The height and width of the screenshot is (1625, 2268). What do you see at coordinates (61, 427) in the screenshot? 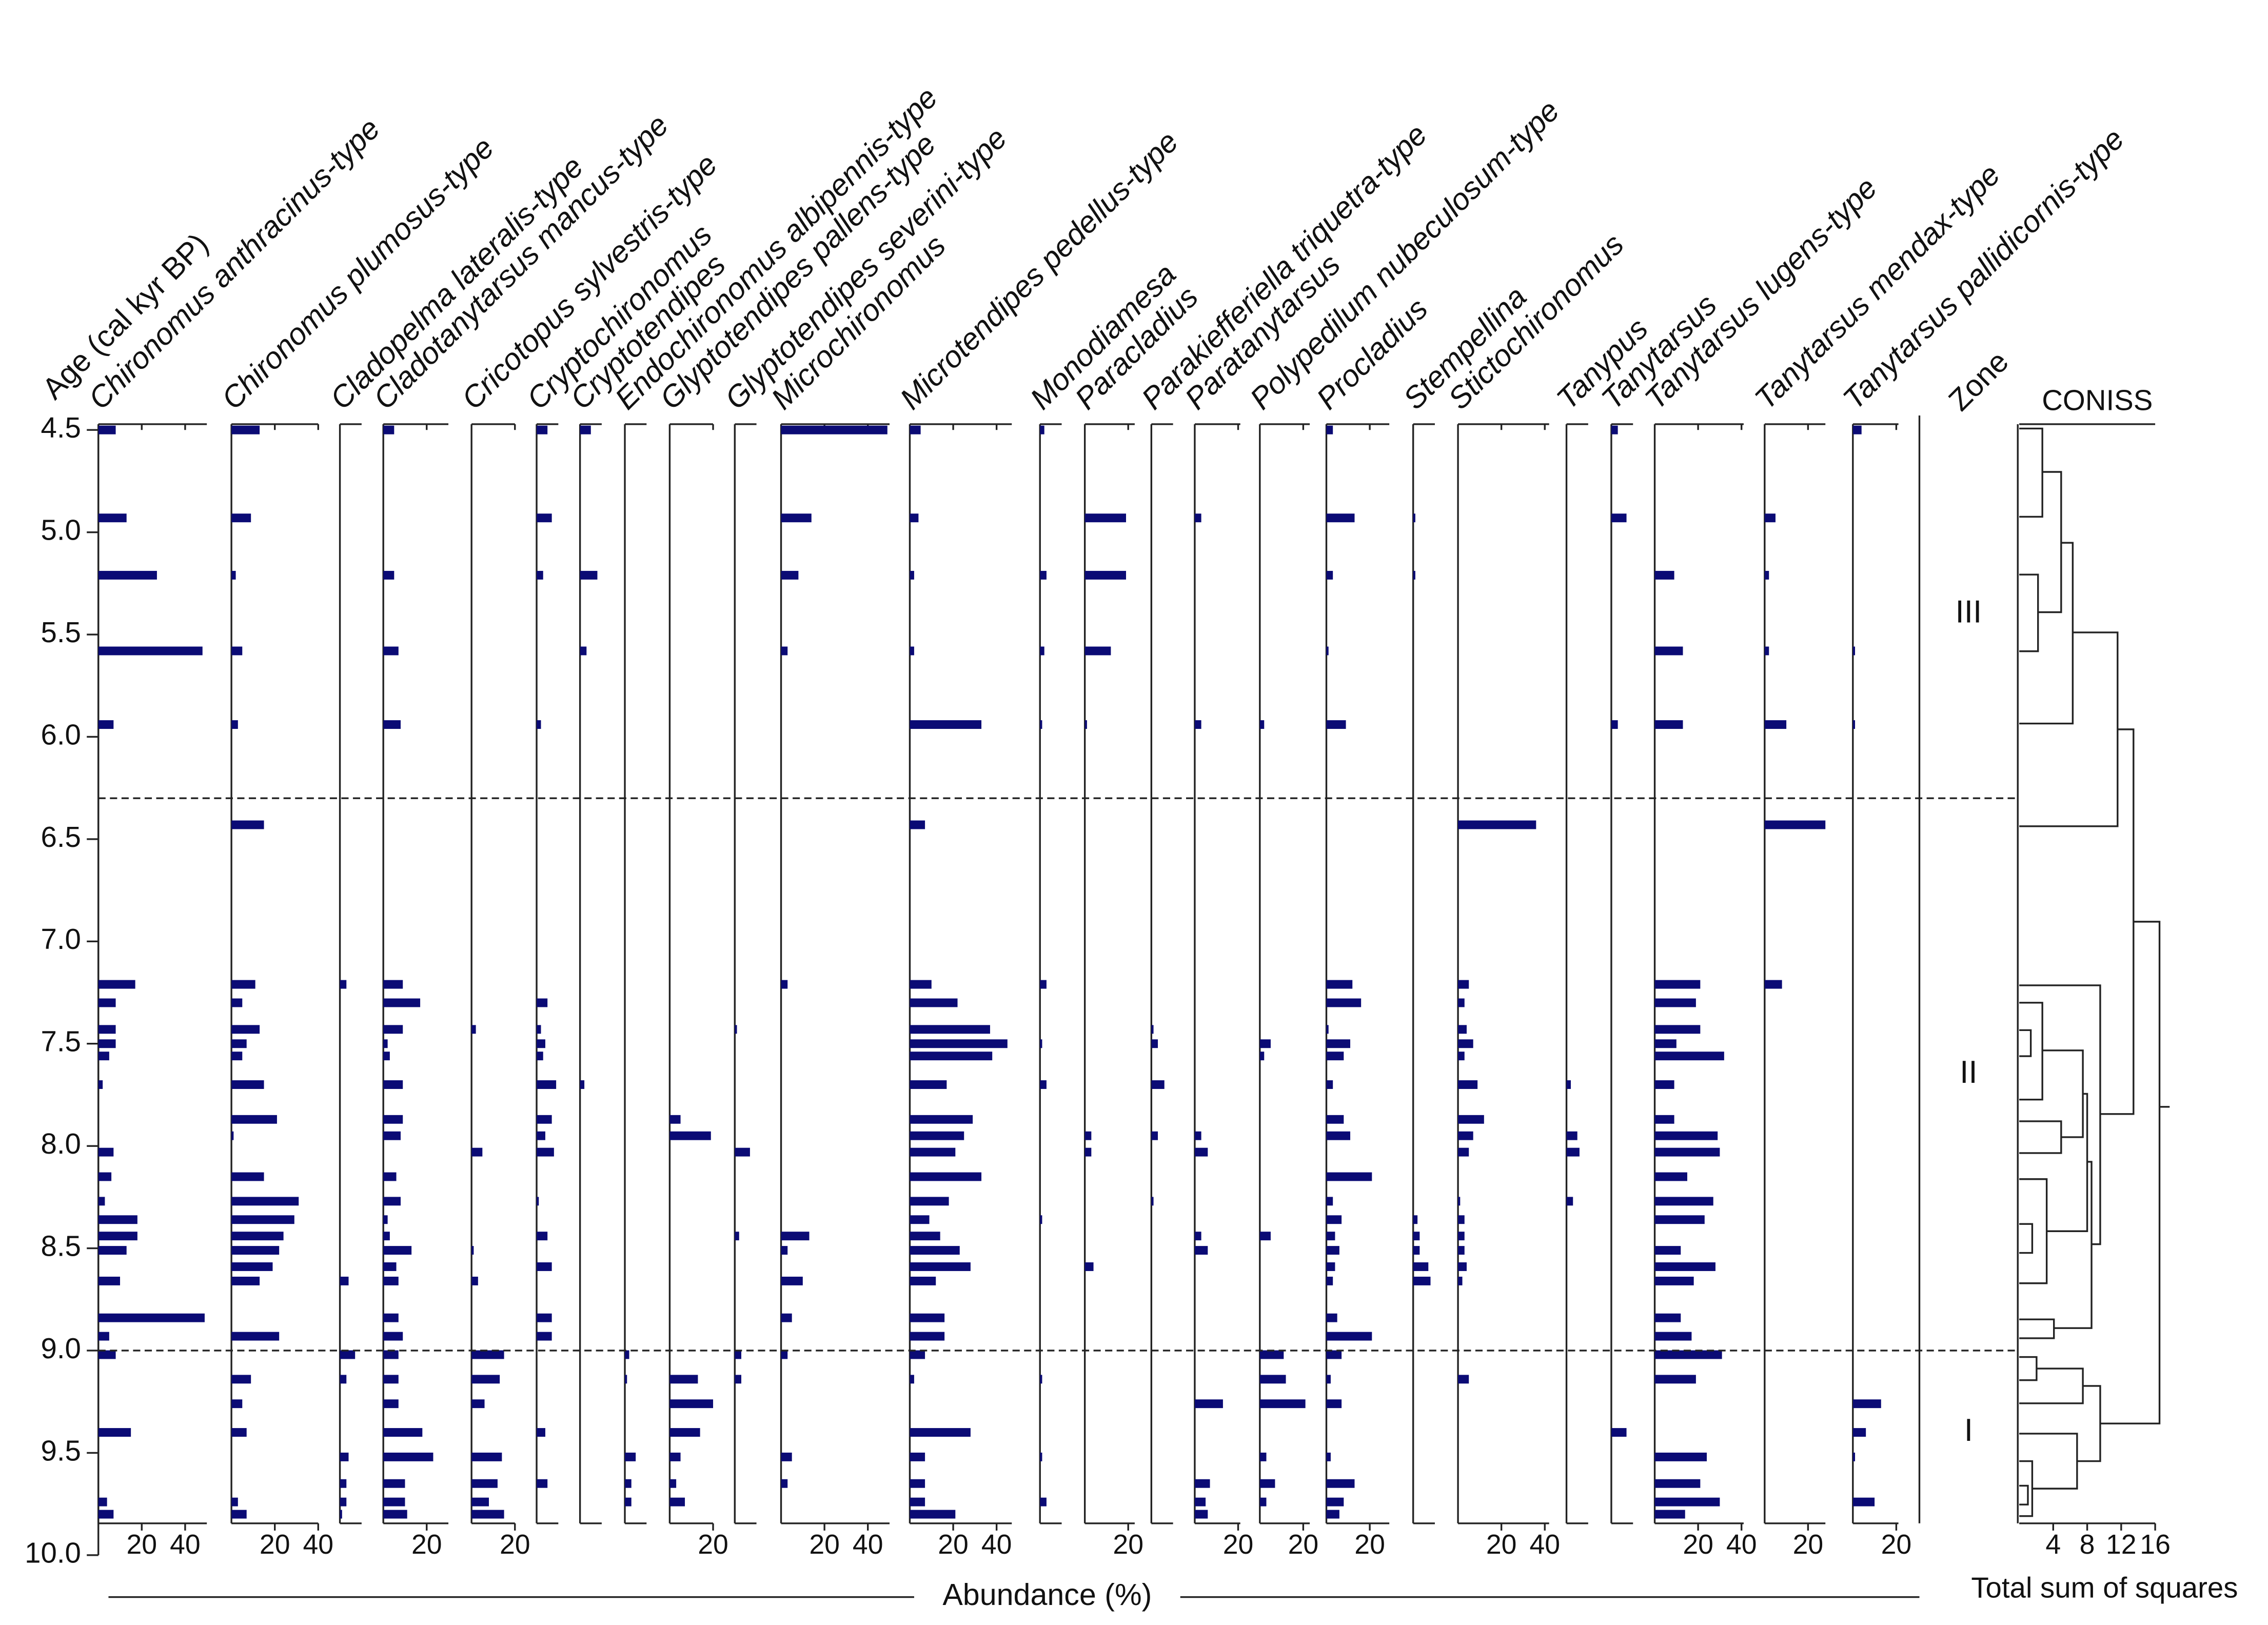
I see `y-tick-label: 4.5` at bounding box center [61, 427].